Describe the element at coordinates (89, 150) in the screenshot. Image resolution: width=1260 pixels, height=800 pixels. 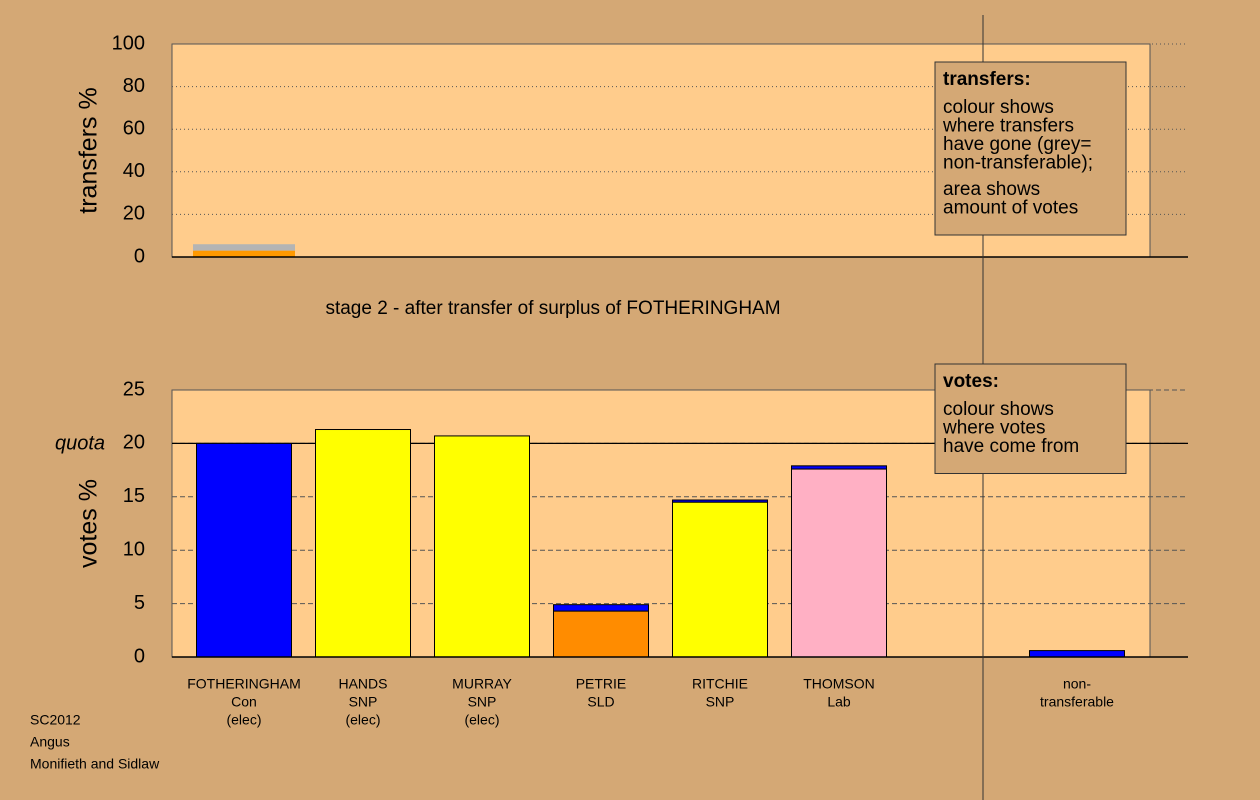
I see `y-axis-title: transfers %` at that location.